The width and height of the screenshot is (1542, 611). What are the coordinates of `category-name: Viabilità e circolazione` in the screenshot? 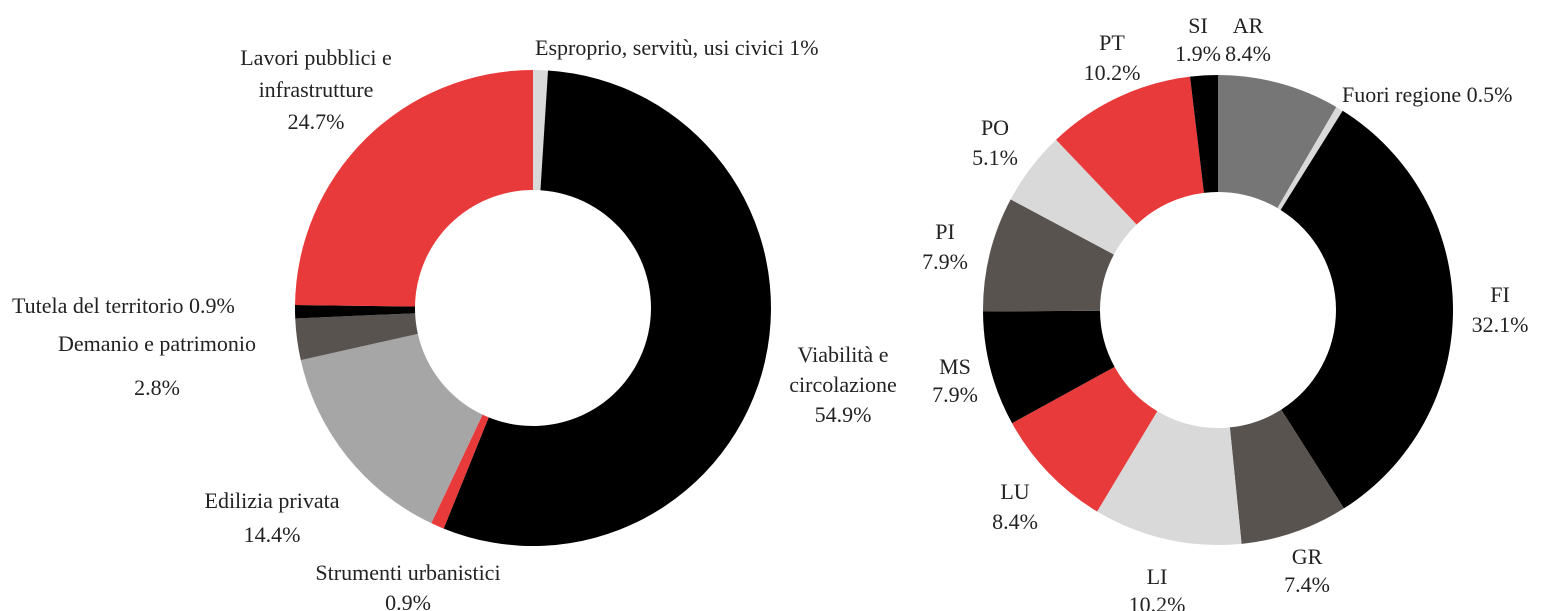 It's located at (843, 369).